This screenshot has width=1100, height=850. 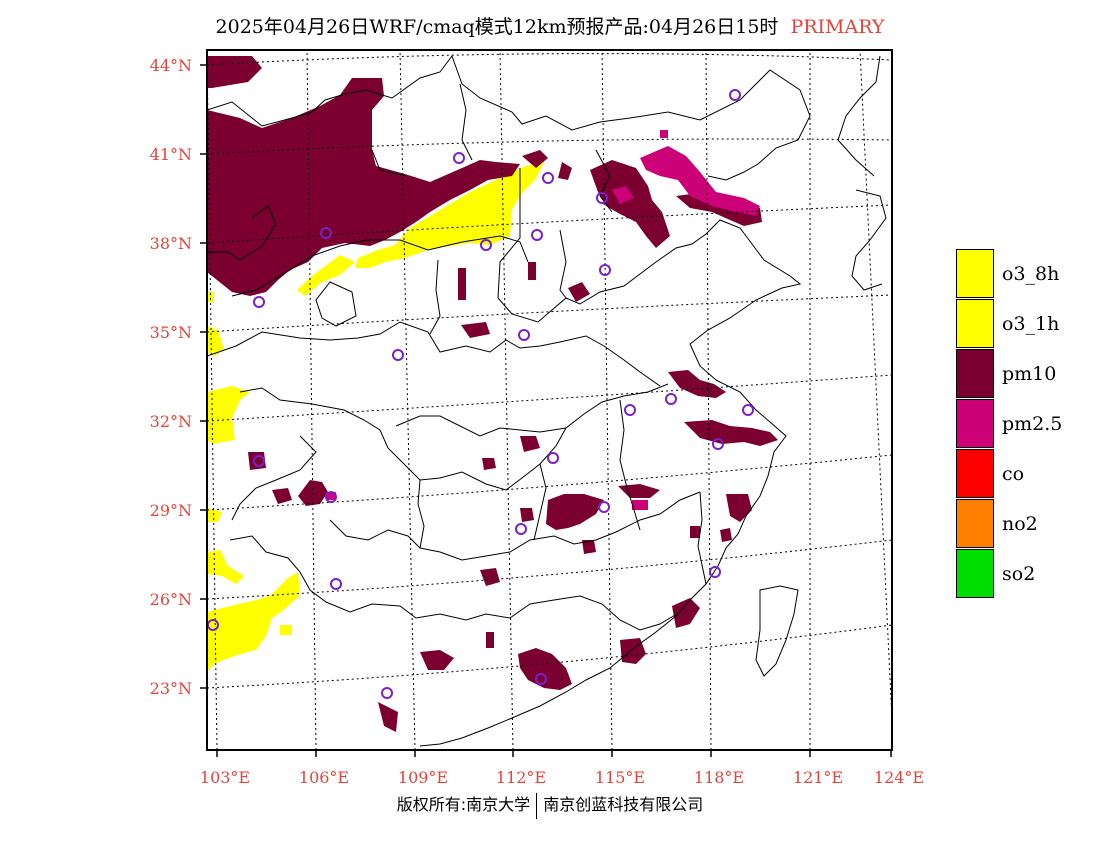 I want to click on copyright-separator, so click(x=537, y=805).